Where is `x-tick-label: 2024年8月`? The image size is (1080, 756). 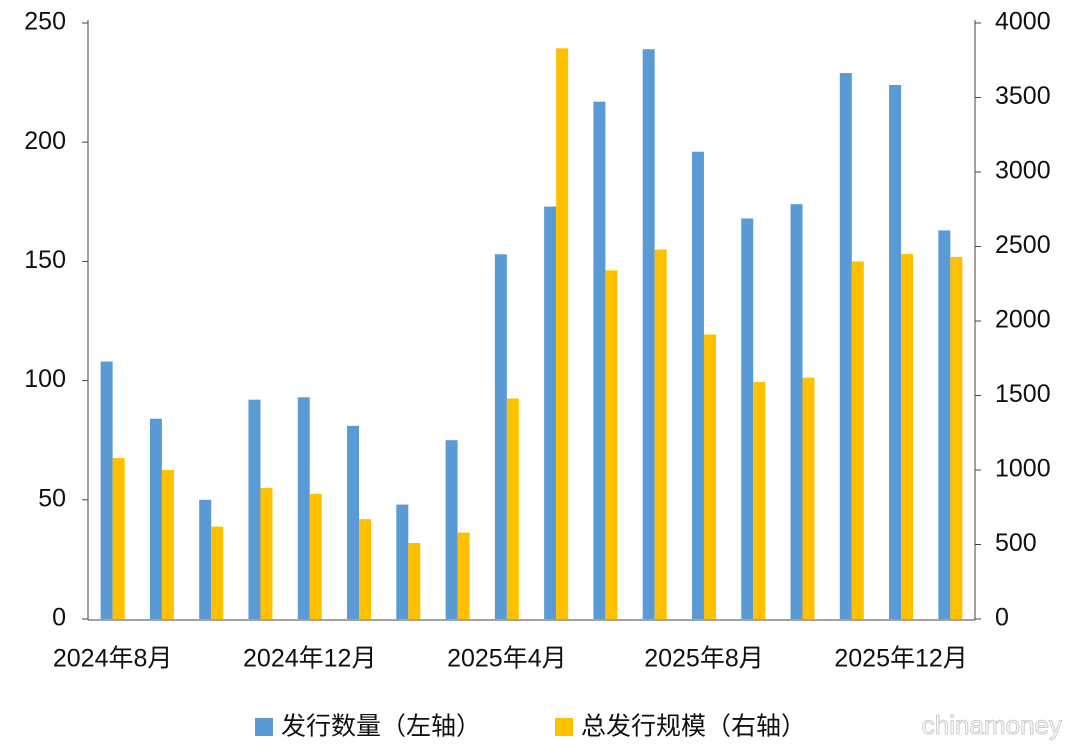 x-tick-label: 2024年8月 is located at coordinates (113, 659).